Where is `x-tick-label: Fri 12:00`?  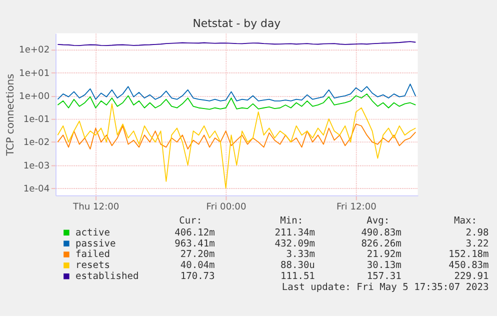 x-tick-label: Fri 12:00 is located at coordinates (356, 207).